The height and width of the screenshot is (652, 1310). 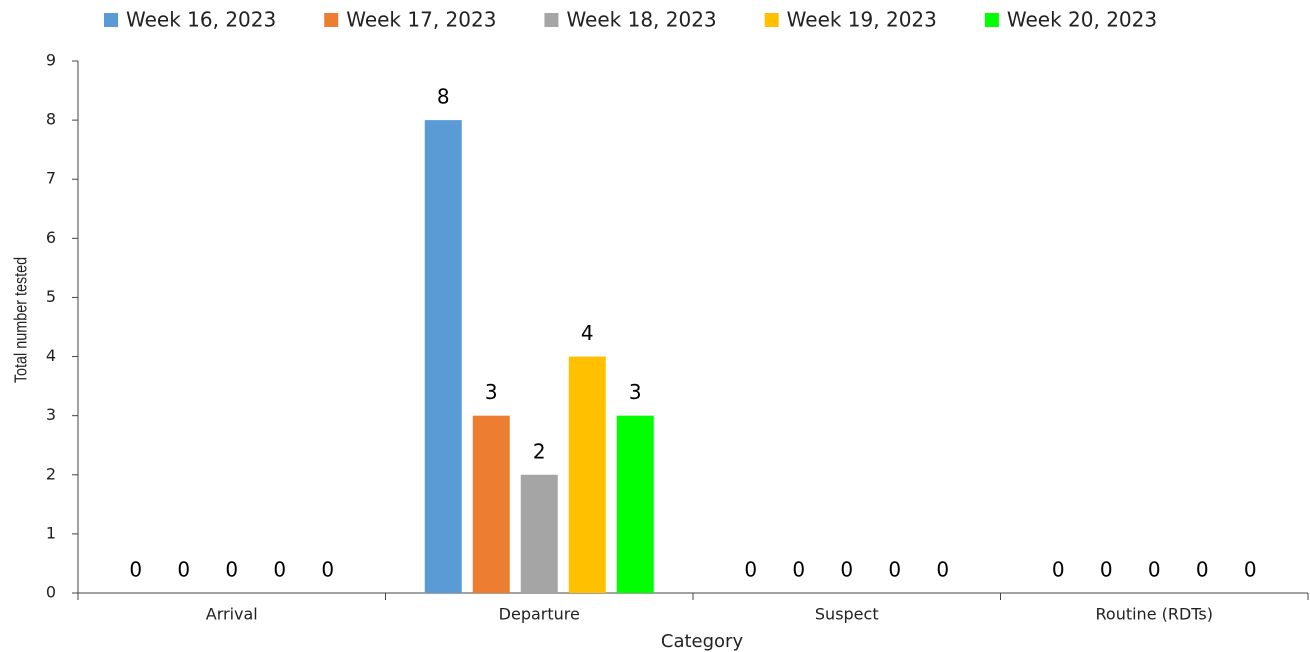 What do you see at coordinates (702, 641) in the screenshot?
I see `x-axis-title: Category` at bounding box center [702, 641].